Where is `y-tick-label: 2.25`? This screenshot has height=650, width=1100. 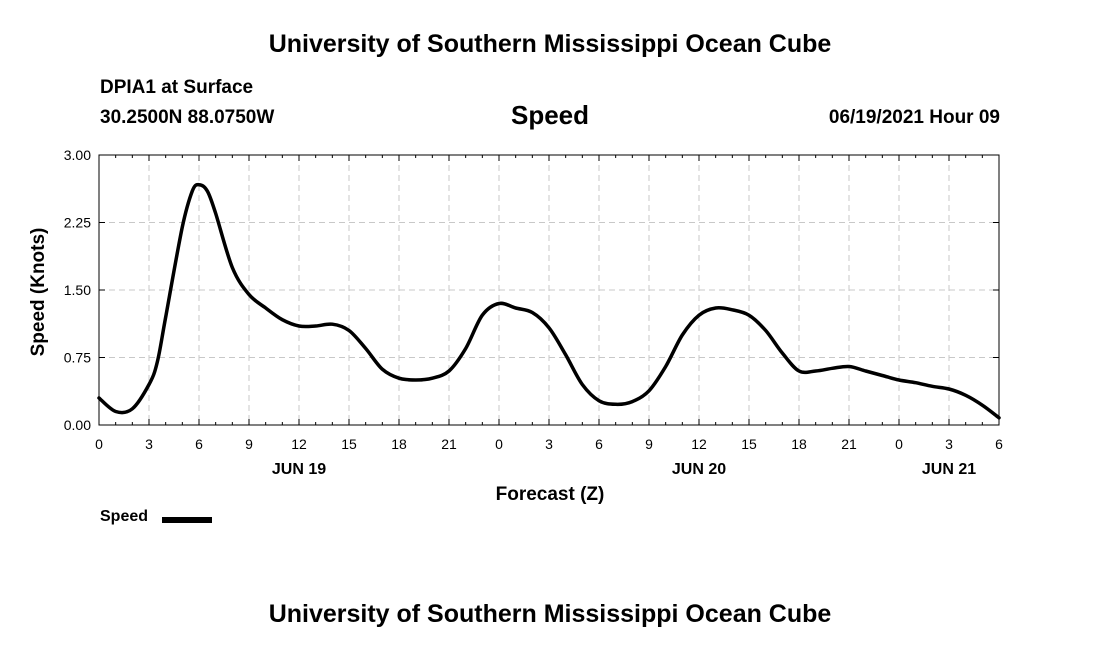
y-tick-label: 2.25 is located at coordinates (77, 223).